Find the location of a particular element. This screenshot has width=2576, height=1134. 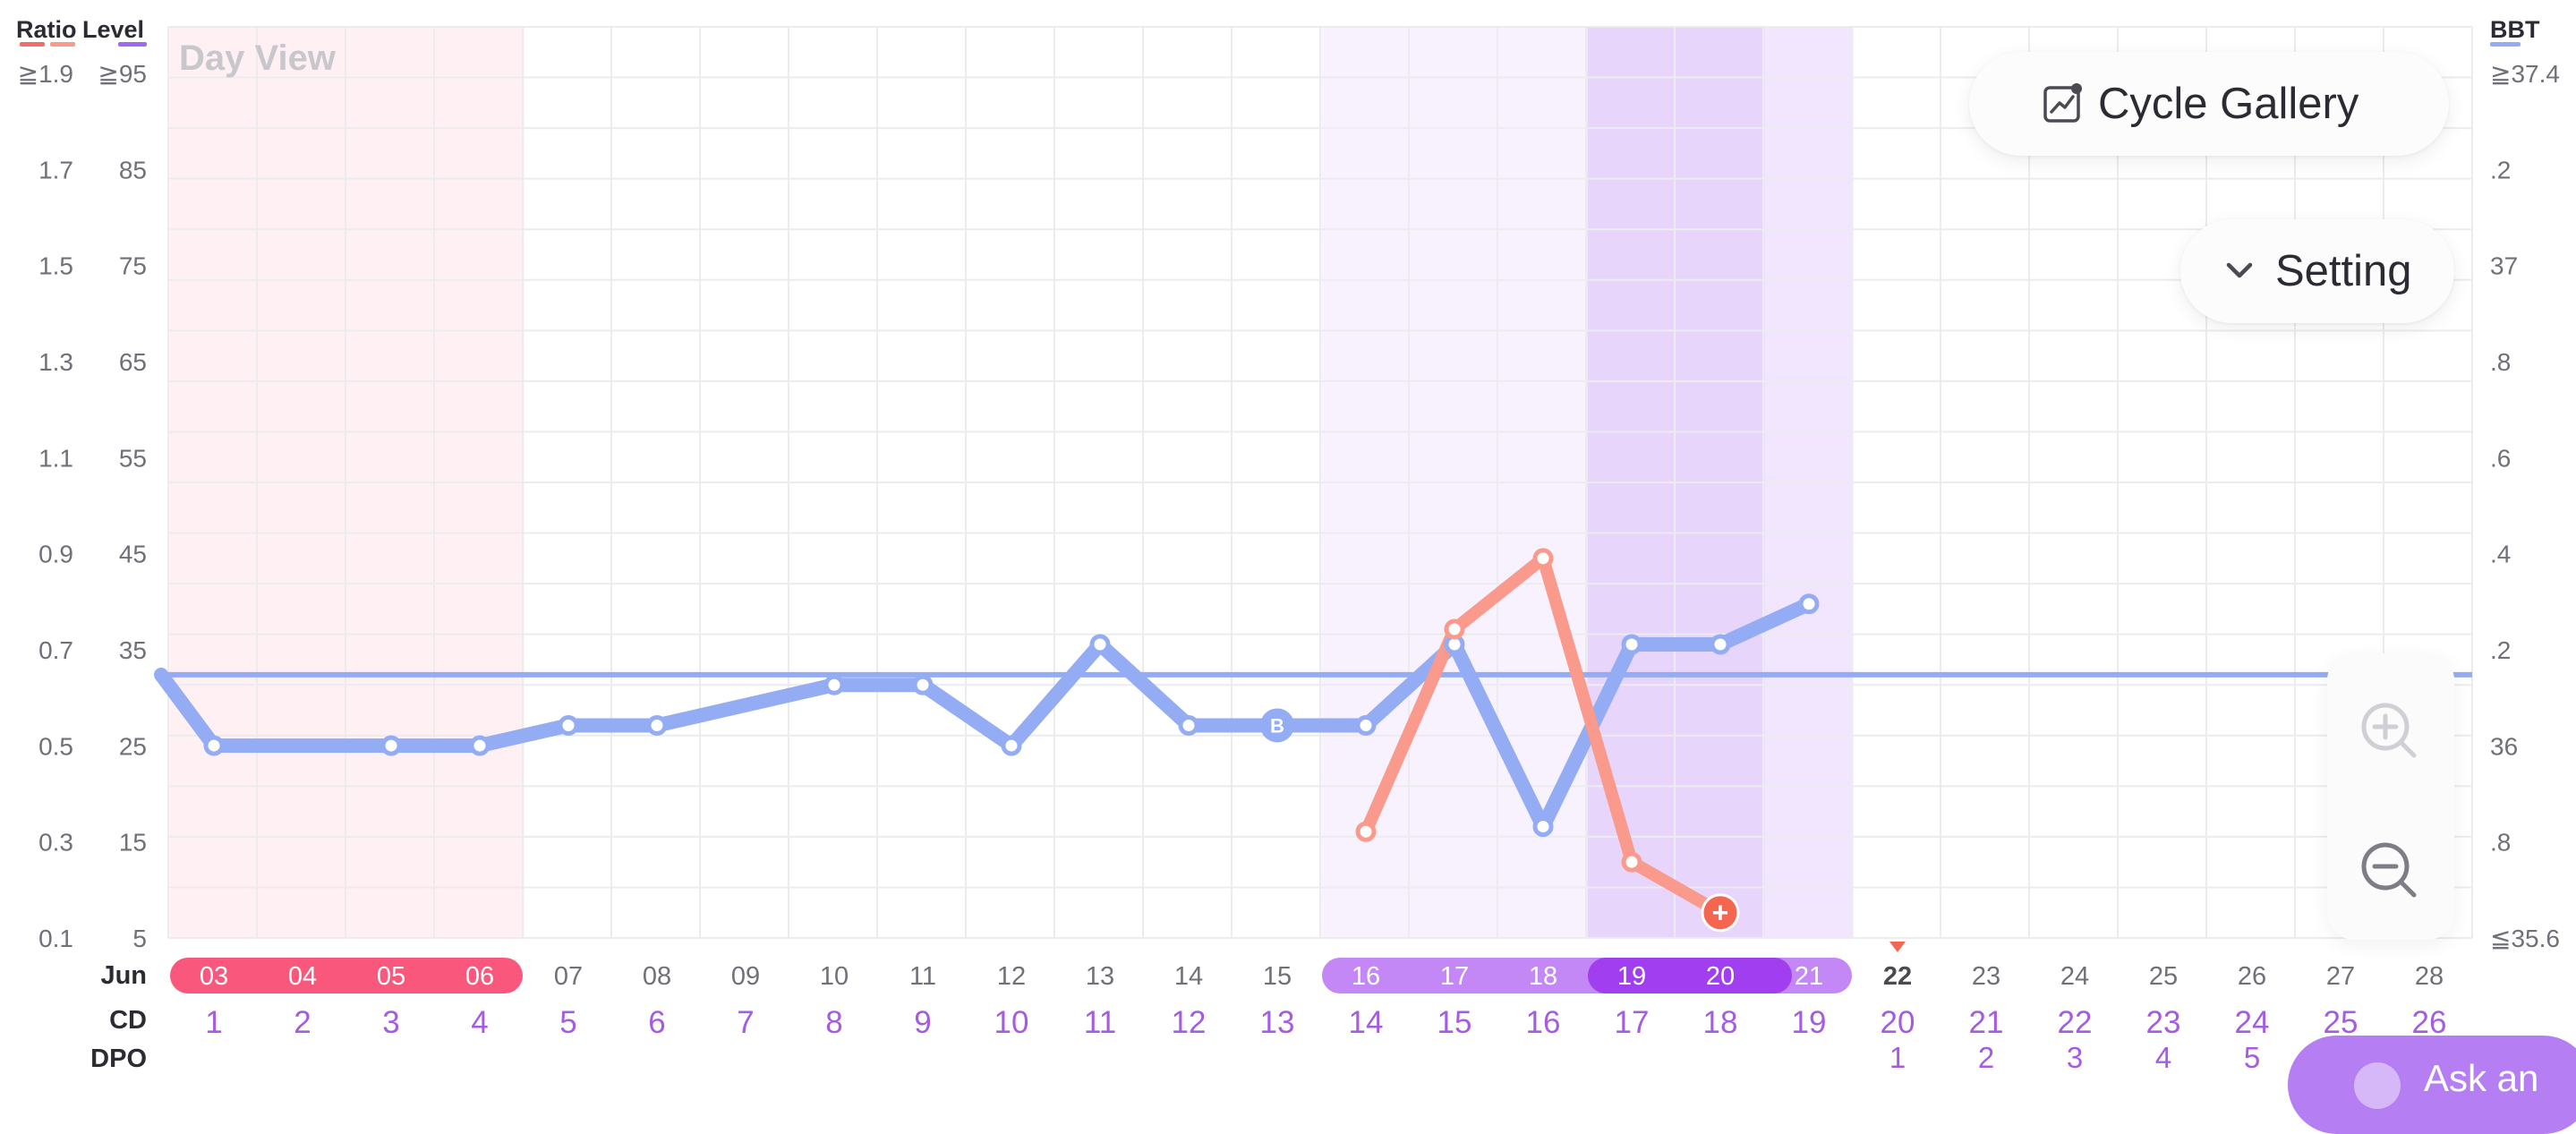

level-legend-swatch is located at coordinates (132, 45).